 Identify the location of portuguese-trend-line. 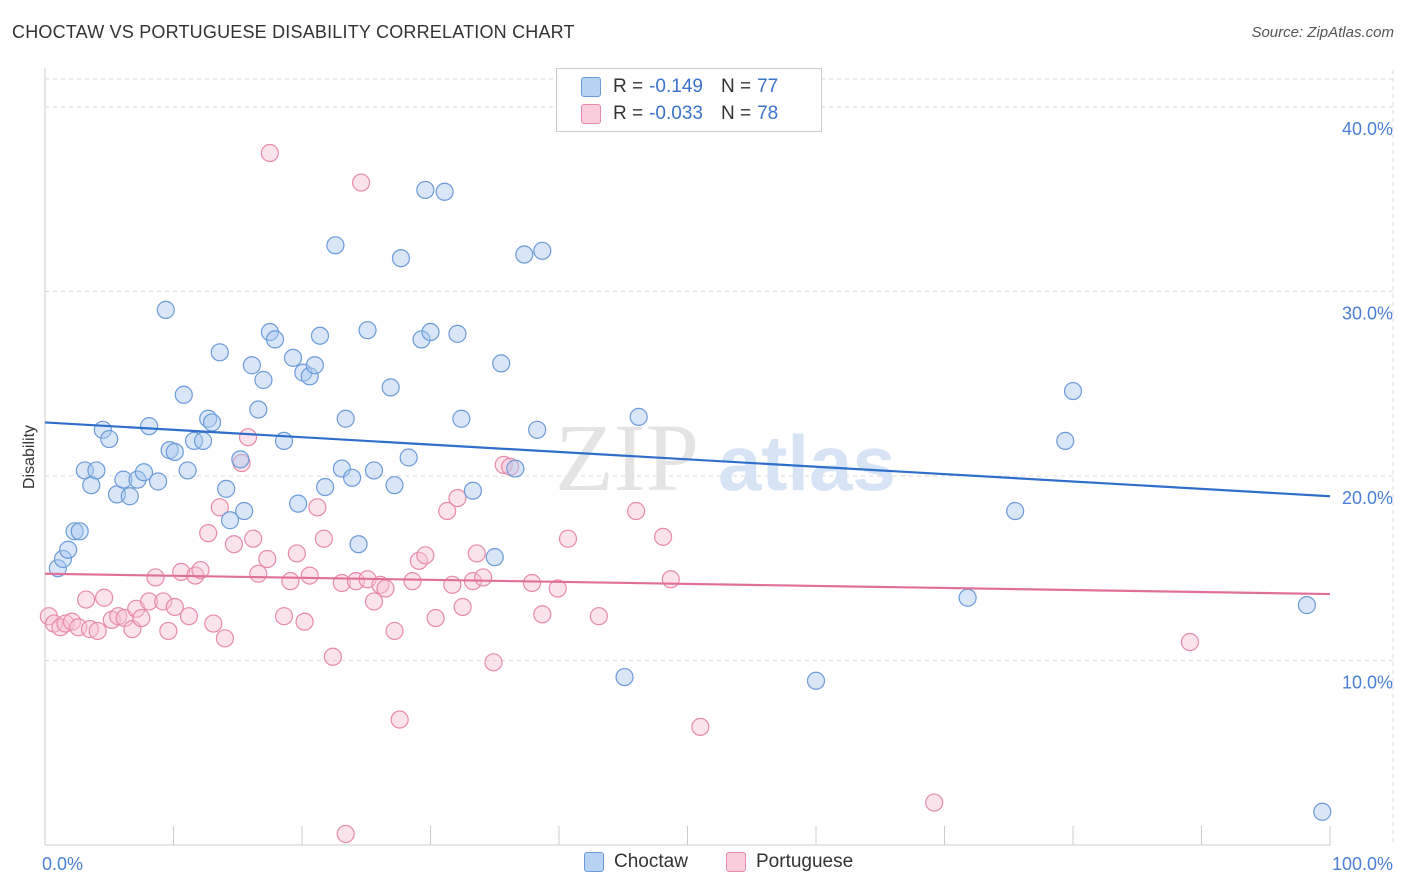
(687, 584).